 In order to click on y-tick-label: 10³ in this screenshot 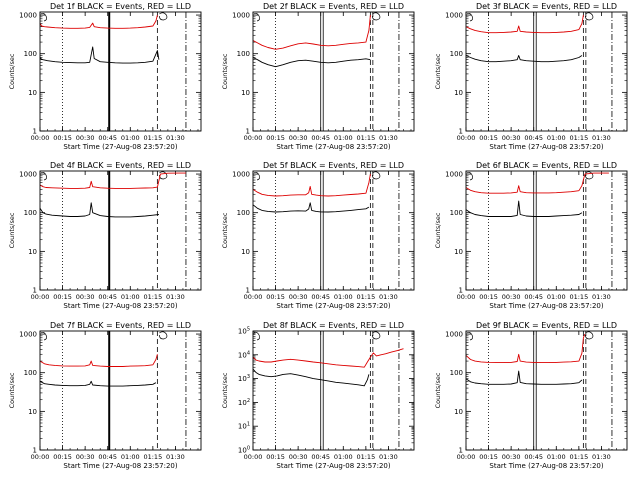, I will do `click(244, 378)`.